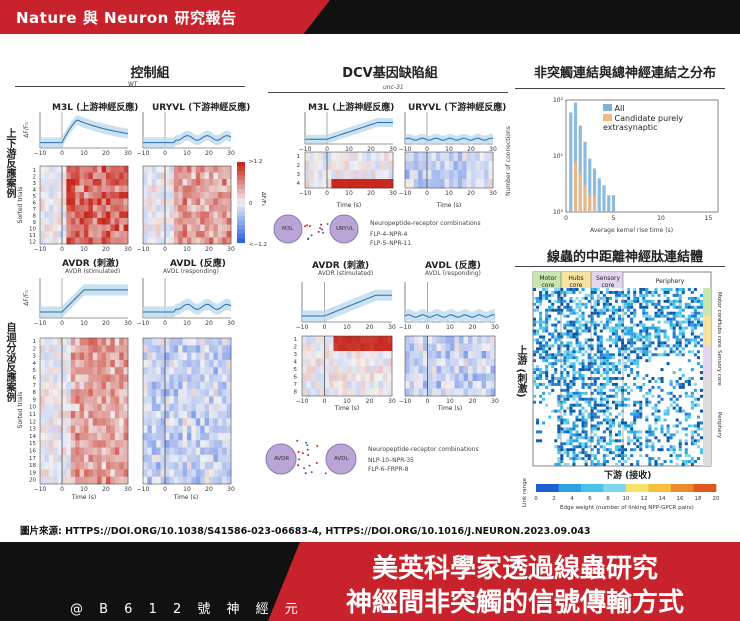 This screenshot has width=740, height=621. What do you see at coordinates (321, 224) in the screenshot?
I see `peptide-dot` at bounding box center [321, 224].